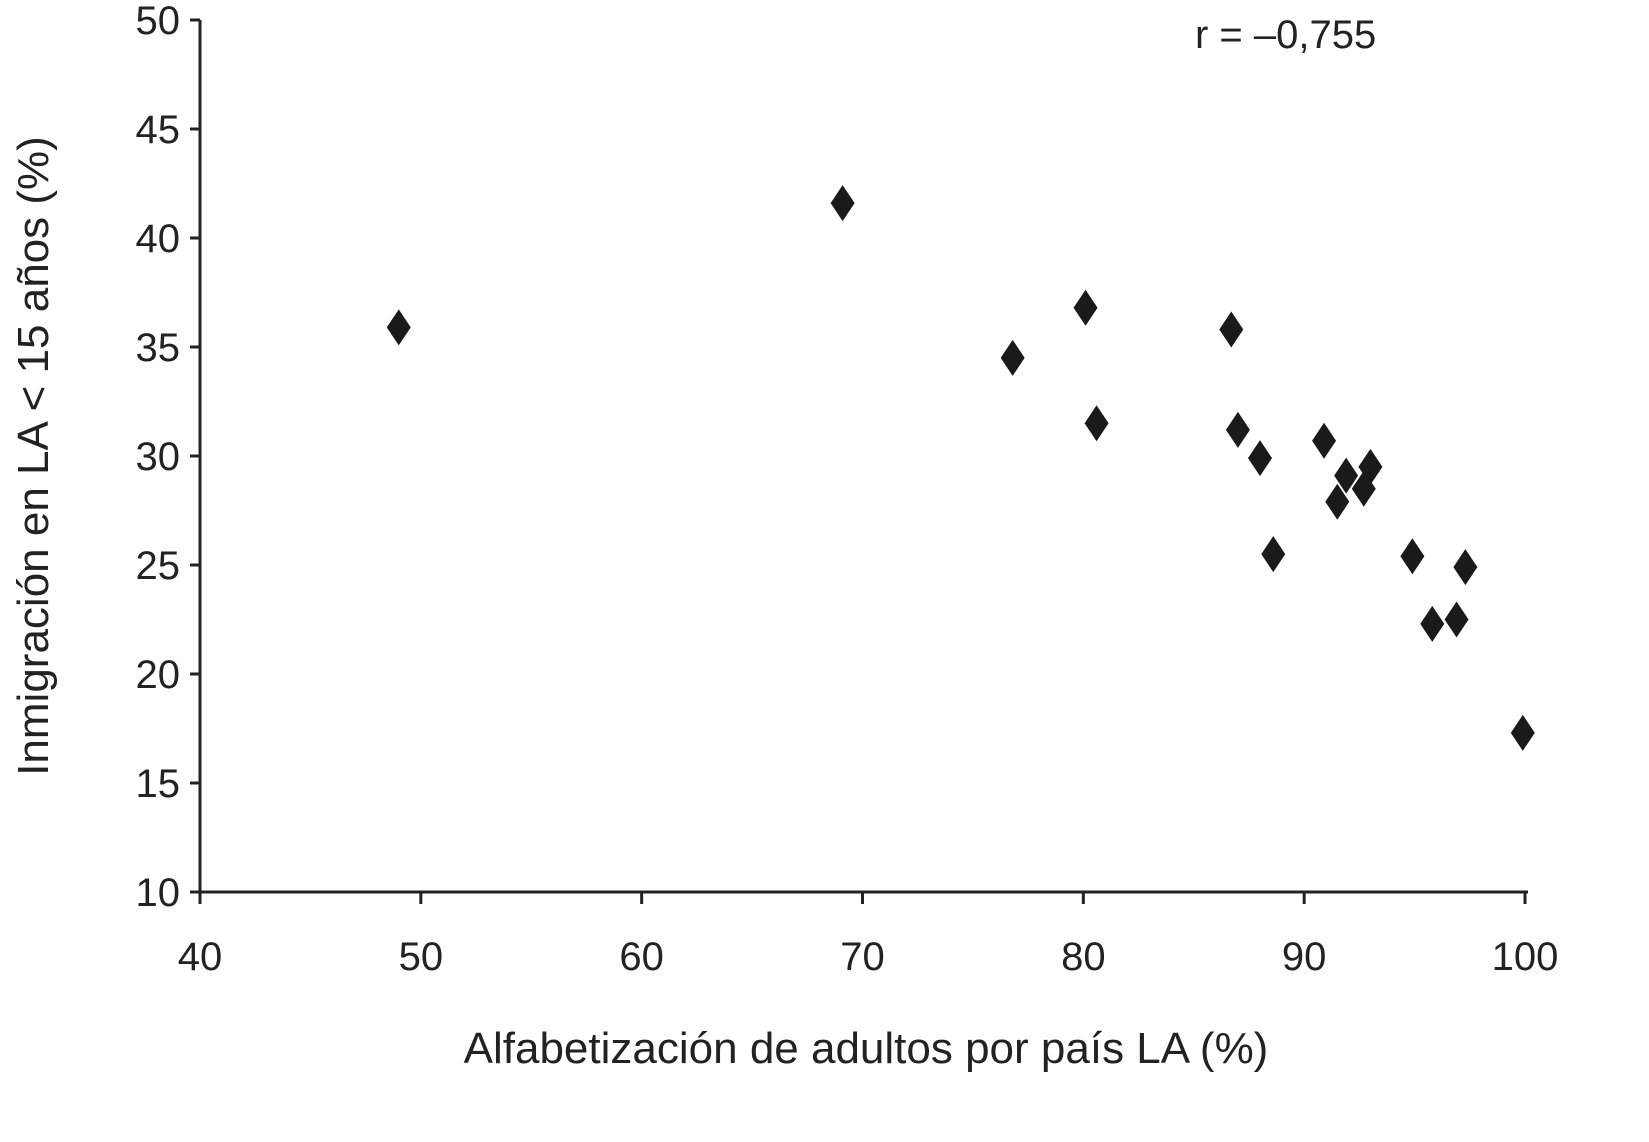 This screenshot has width=1649, height=1142. I want to click on y-tick-label: 15, so click(158, 784).